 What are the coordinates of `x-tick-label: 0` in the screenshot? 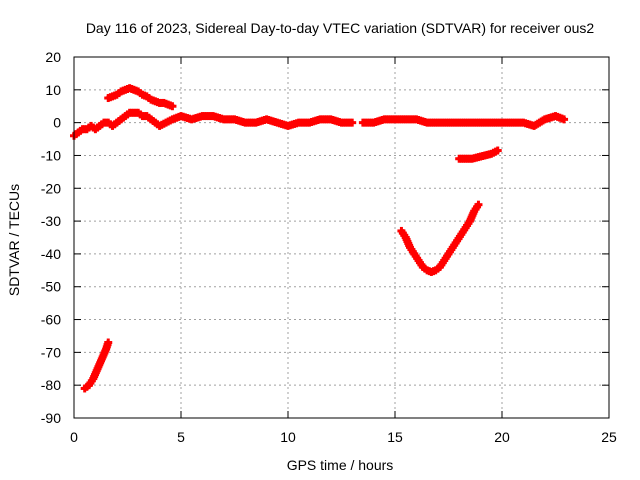 It's located at (74, 437).